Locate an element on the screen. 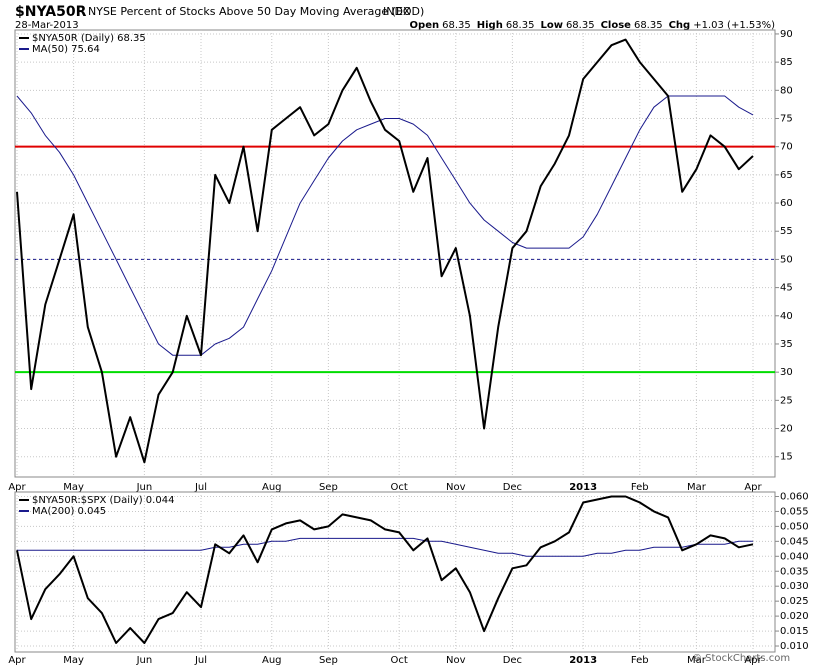  legend-label: MA(200) 0.045 is located at coordinates (69, 511).